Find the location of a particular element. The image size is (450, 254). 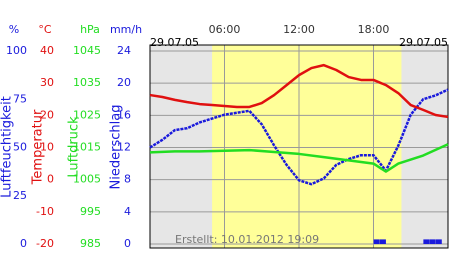

y-tick-label: 985 is located at coordinates (90, 243).